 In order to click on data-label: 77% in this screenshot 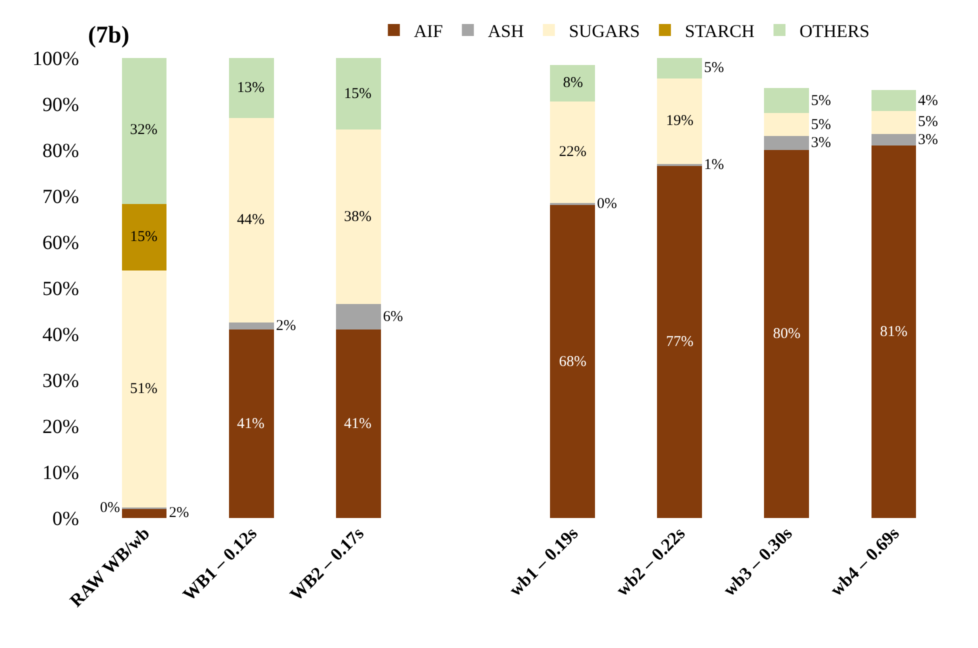, I will do `click(680, 342)`.